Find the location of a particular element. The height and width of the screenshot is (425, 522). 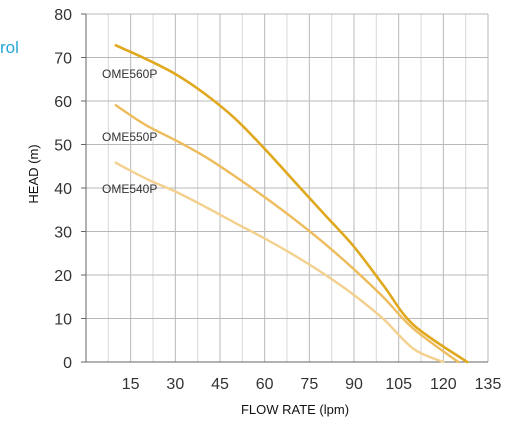

series-label: OME550P is located at coordinates (129, 137).